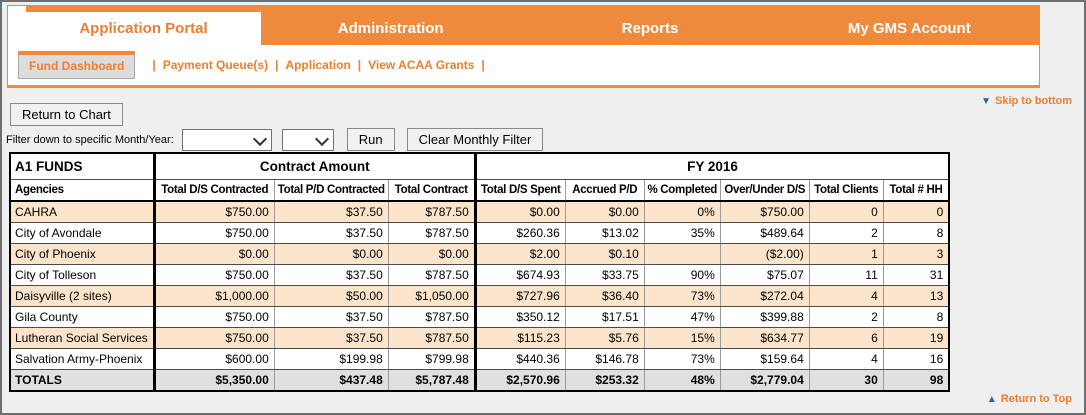  What do you see at coordinates (605, 296) in the screenshot?
I see `value-cell: $36.40` at bounding box center [605, 296].